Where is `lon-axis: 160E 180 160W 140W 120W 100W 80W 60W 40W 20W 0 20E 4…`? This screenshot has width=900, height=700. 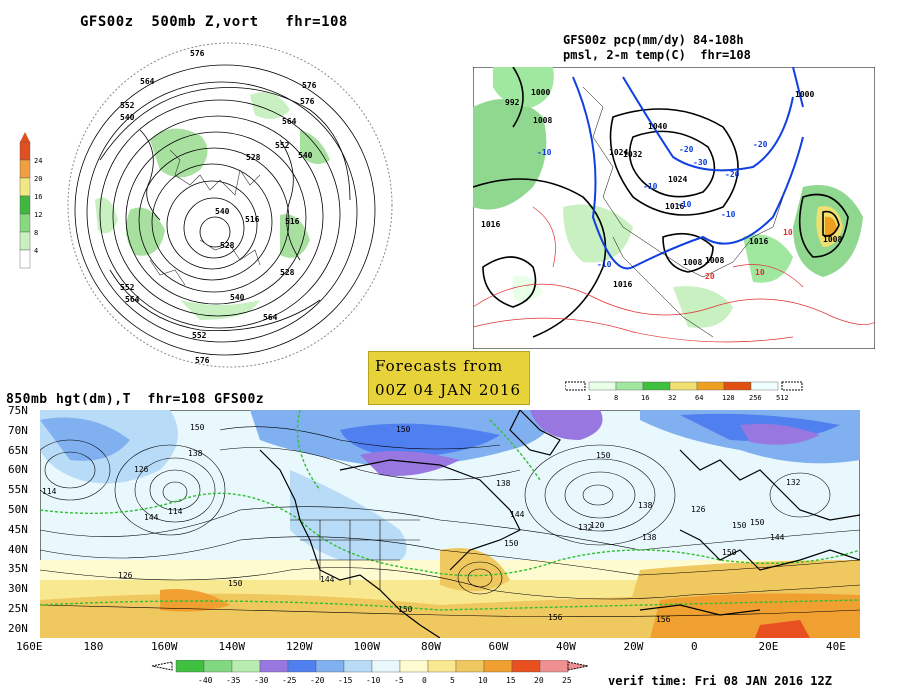
lon-axis: 160E 180 160W 140W 120W 100W 80W 60W 40W 20W 0 20E 4… is located at coordinates (450, 647).